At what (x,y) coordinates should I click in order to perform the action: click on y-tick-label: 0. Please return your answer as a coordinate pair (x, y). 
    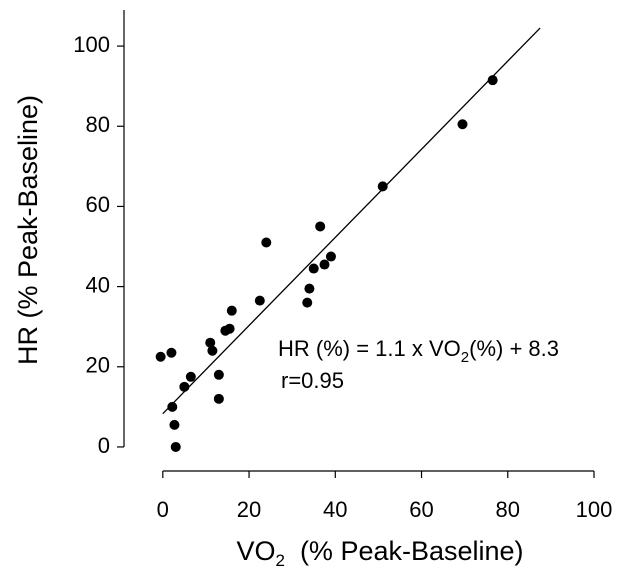
    Looking at the image, I should click on (104, 445).